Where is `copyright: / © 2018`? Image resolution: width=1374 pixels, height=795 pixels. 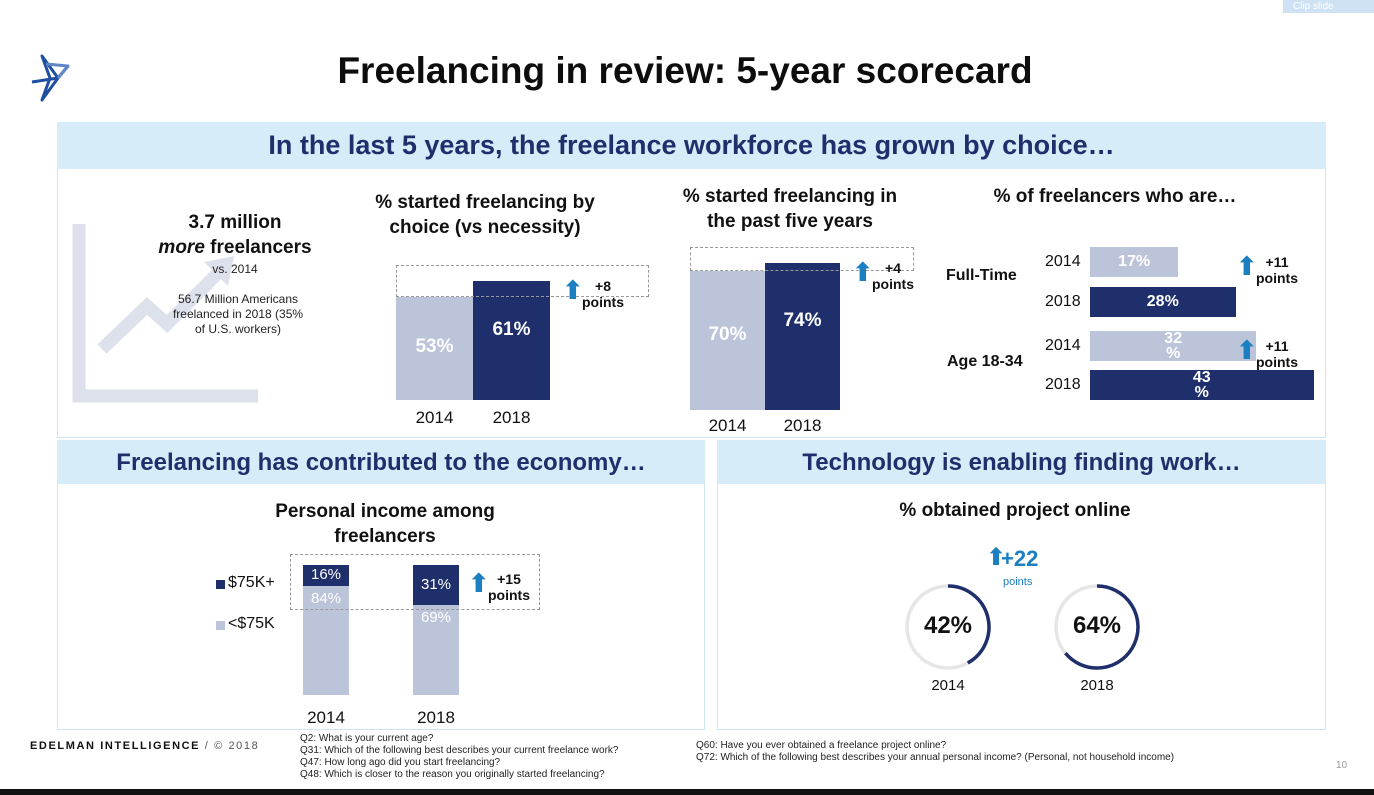 copyright: / © 2018 is located at coordinates (232, 746).